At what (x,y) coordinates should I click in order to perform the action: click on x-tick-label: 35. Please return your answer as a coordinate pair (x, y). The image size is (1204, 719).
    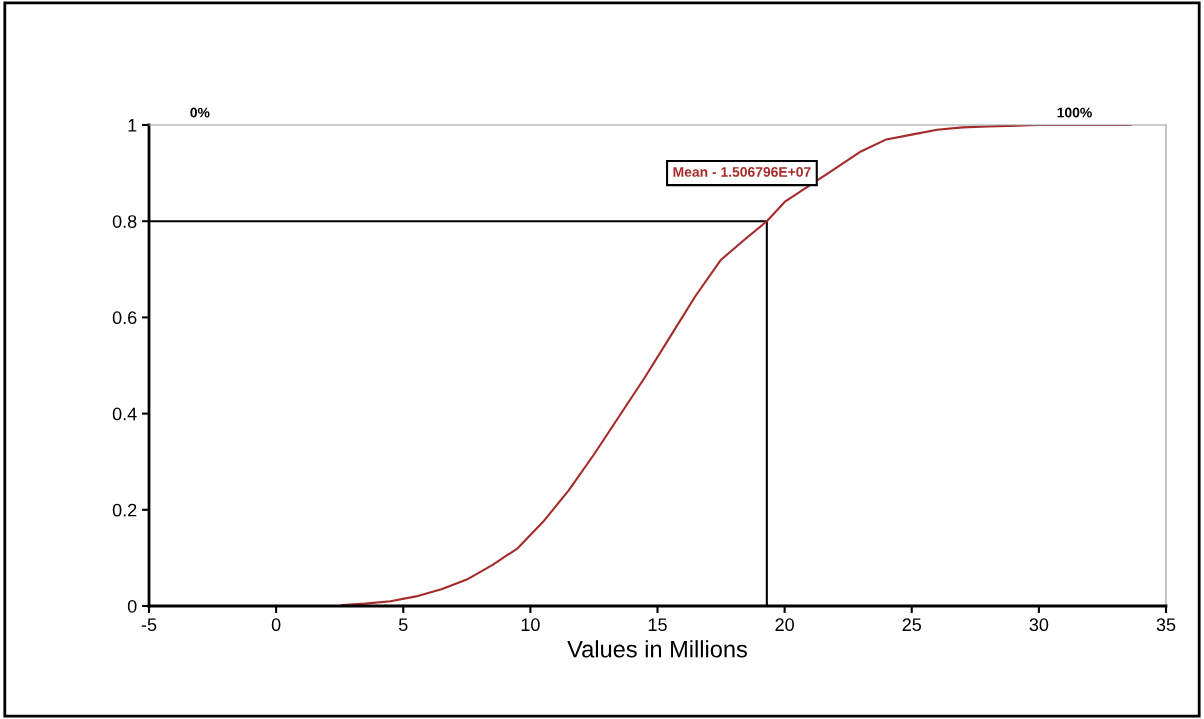
    Looking at the image, I should click on (1166, 625).